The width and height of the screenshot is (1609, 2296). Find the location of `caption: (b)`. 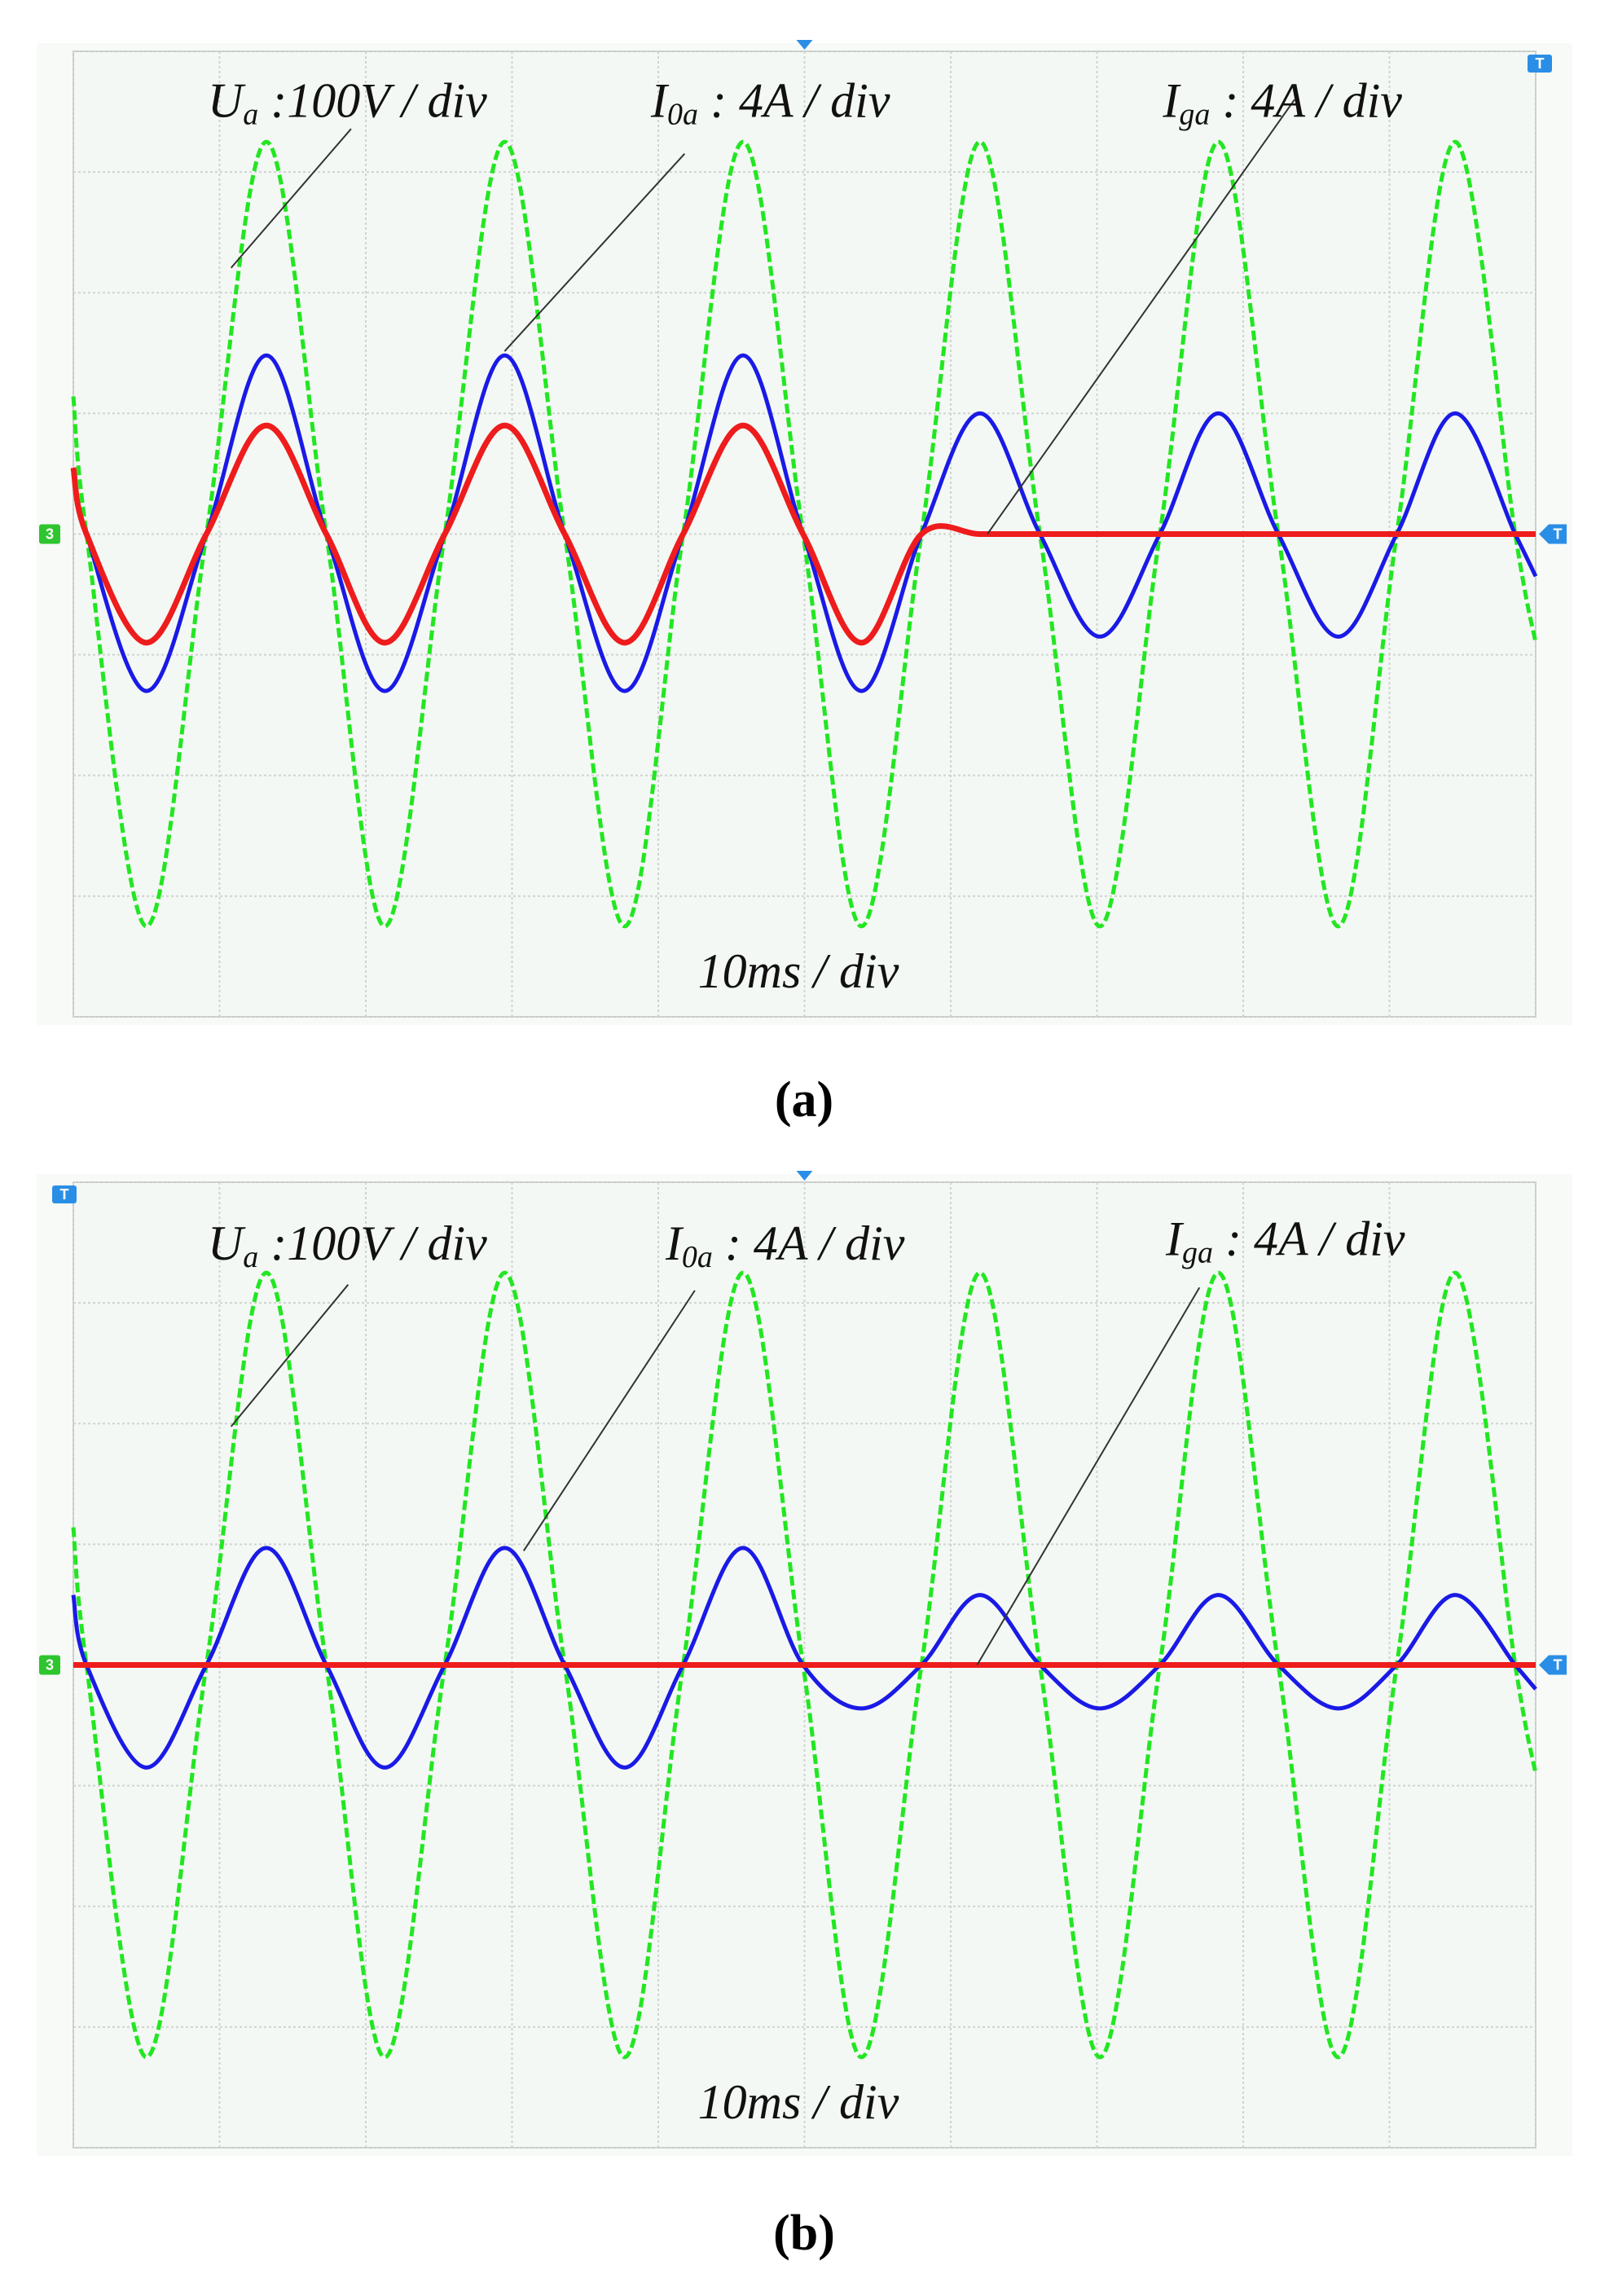

caption: (b) is located at coordinates (804, 2233).